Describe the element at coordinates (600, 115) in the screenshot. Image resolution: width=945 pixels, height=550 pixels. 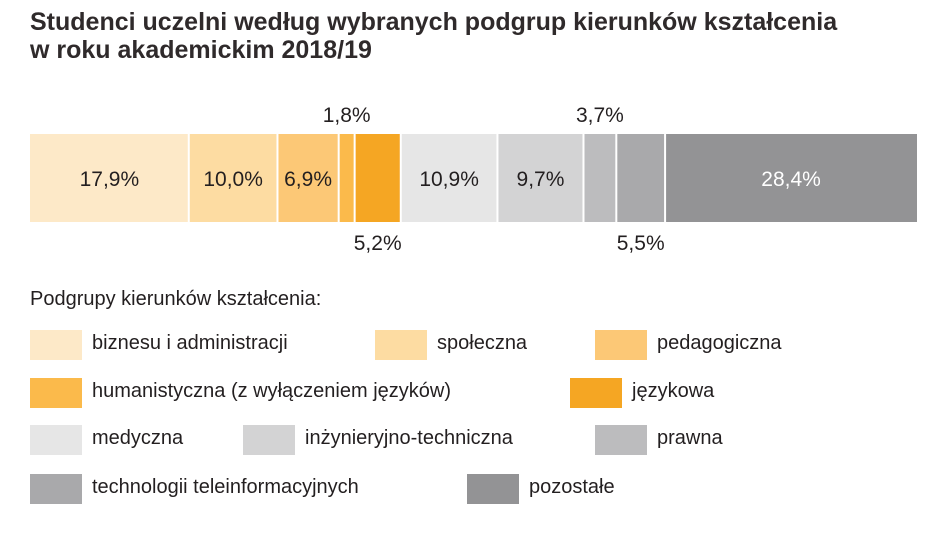
I see `data-label-7: 3,7%` at that location.